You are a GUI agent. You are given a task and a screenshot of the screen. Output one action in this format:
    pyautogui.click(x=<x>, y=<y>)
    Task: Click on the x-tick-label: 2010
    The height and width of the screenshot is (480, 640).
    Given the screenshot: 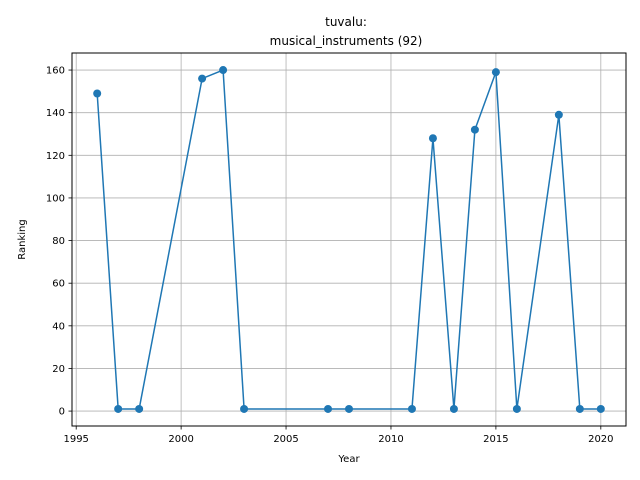 What is the action you would take?
    pyautogui.click(x=390, y=439)
    